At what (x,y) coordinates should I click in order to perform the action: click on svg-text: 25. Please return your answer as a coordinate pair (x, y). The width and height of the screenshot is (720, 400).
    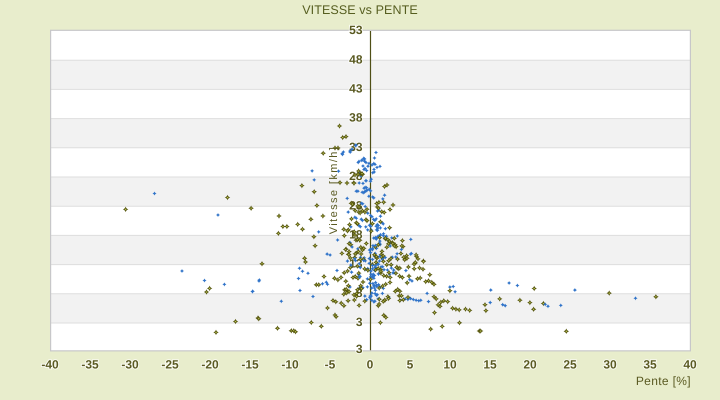
    Looking at the image, I should click on (570, 365).